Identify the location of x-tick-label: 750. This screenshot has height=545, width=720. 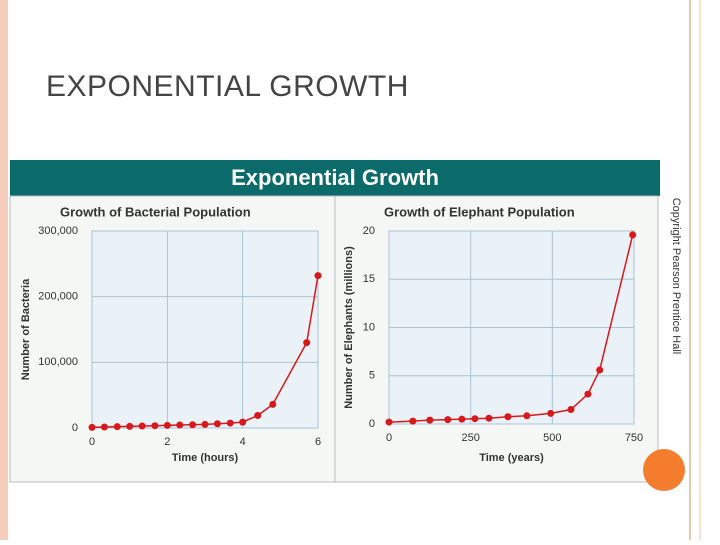
(634, 438).